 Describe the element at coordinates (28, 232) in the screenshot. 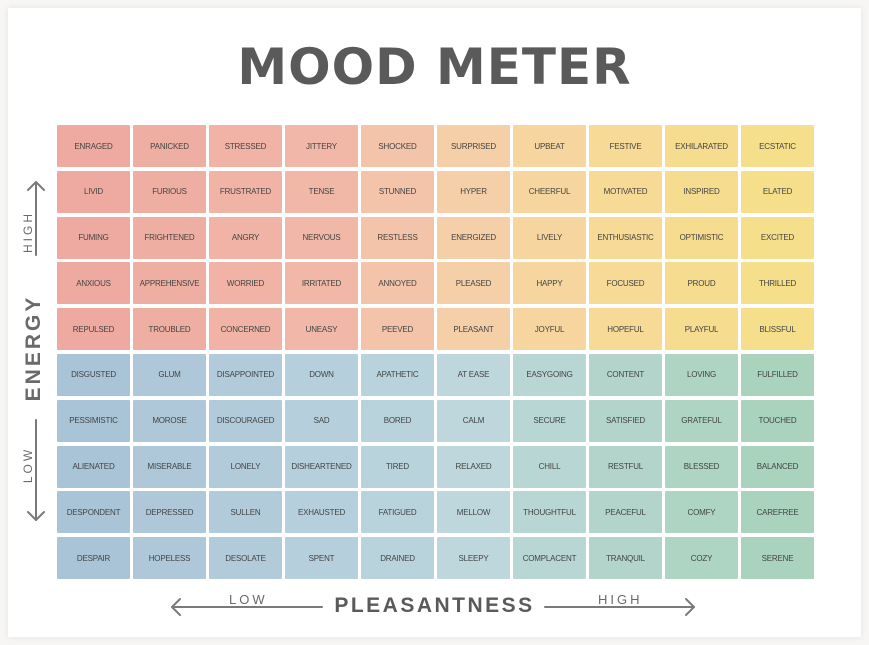

I see `y-axis-high-label: HIGH` at that location.